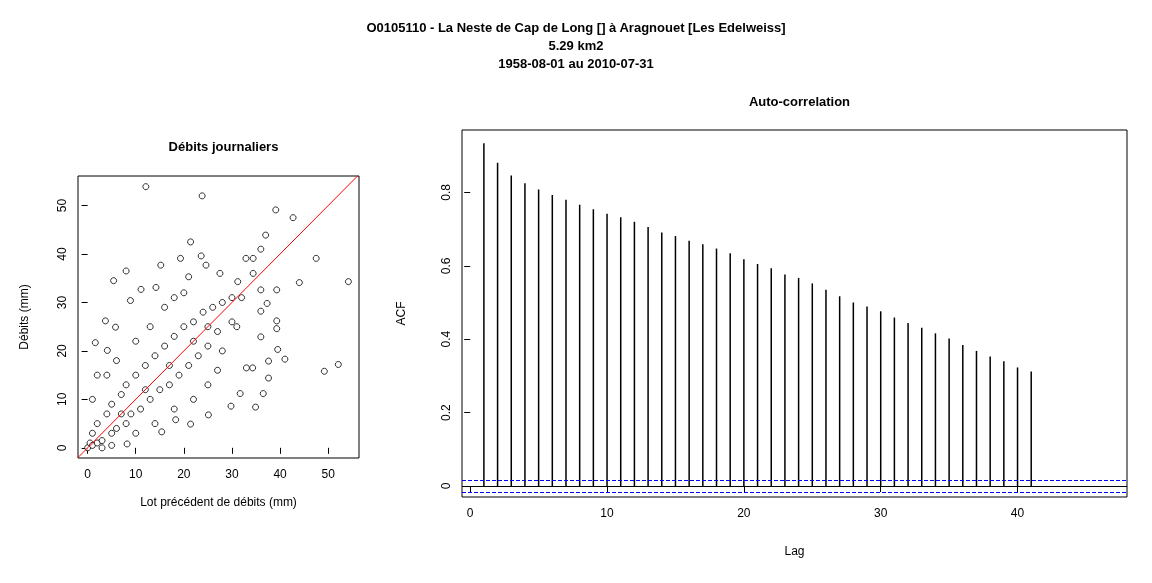 Image resolution: width=1152 pixels, height=583 pixels. I want to click on text: 5.29 km2, so click(576, 46).